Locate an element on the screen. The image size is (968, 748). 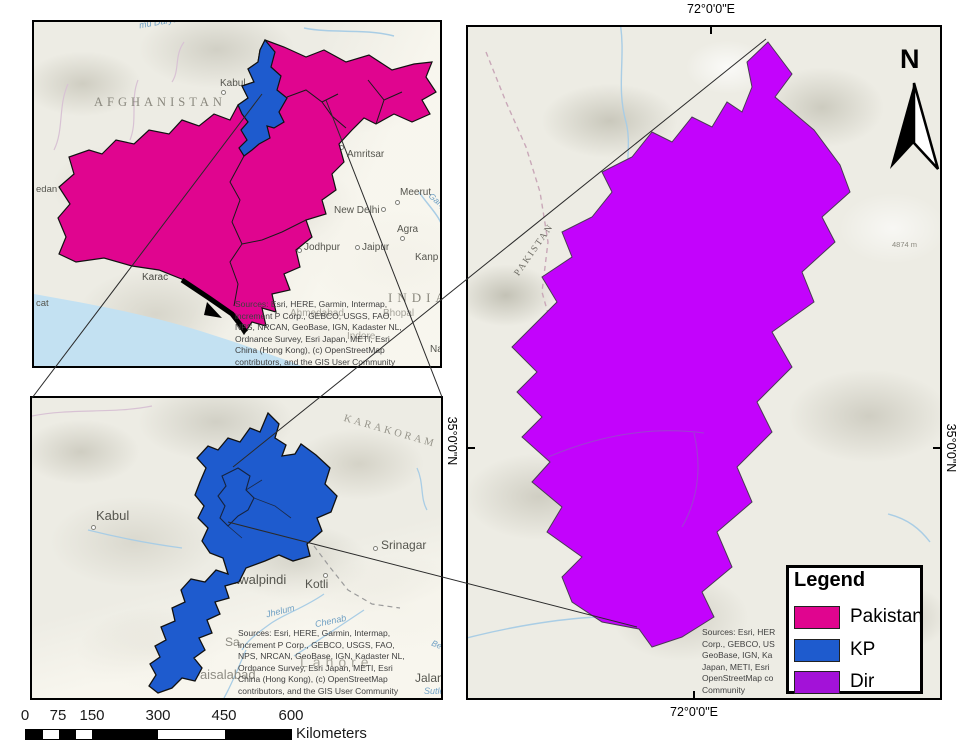
legend-label-pakistan: Pakistan is located at coordinates (886, 616).